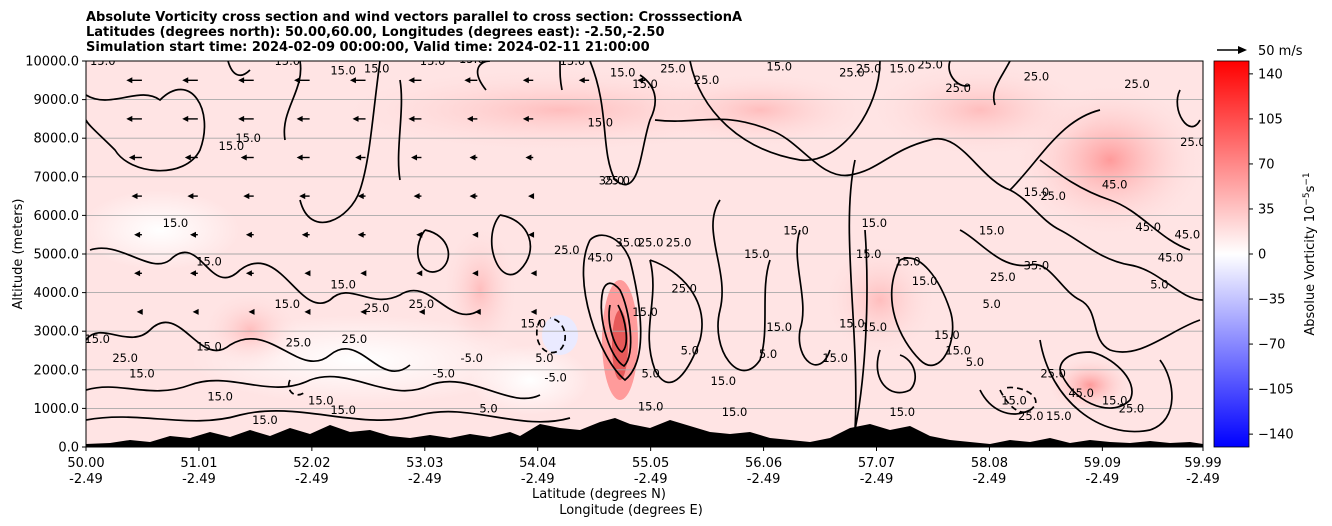 Image resolution: width=1332 pixels, height=526 pixels. I want to click on contour-label: 35.0, so click(1037, 265).